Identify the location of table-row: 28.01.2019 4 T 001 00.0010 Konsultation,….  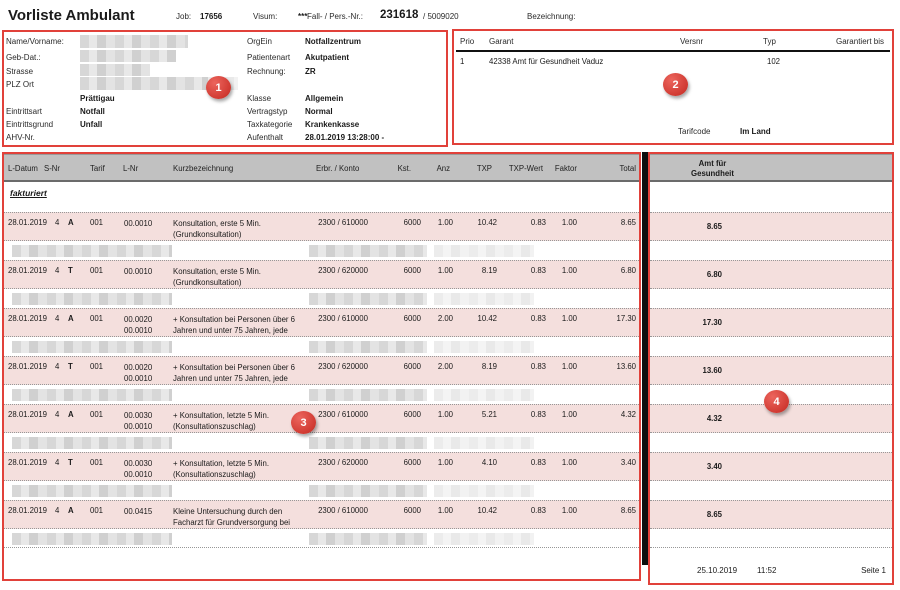
(321, 274).